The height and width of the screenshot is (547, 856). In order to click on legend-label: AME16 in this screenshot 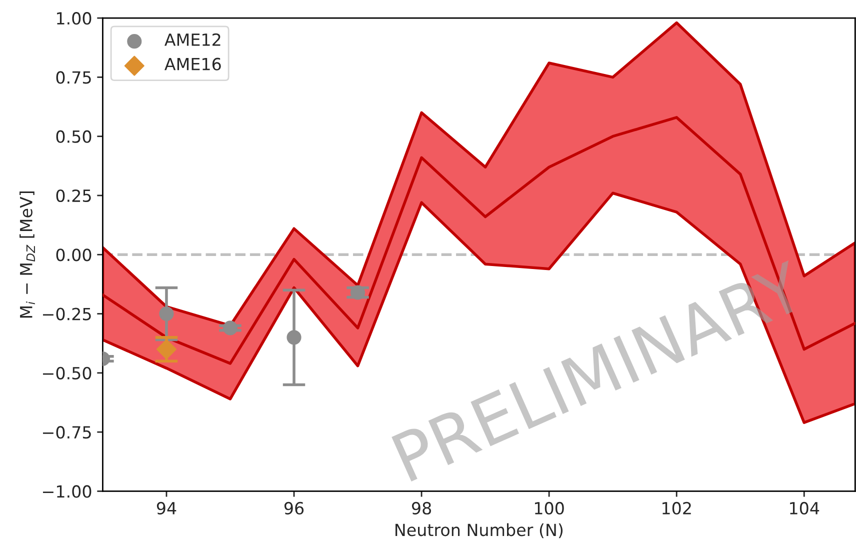, I will do `click(192, 64)`.